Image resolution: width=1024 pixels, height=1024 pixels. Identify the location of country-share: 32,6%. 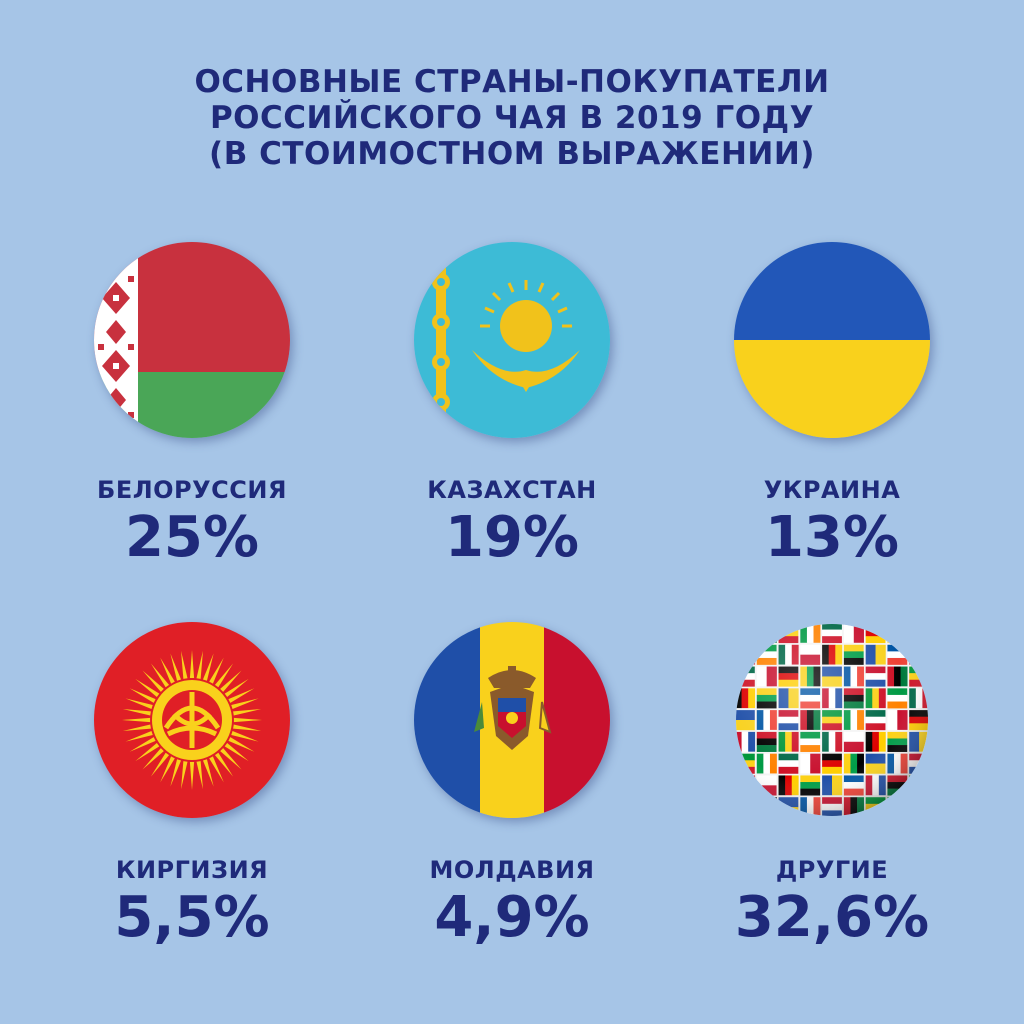
(832, 917).